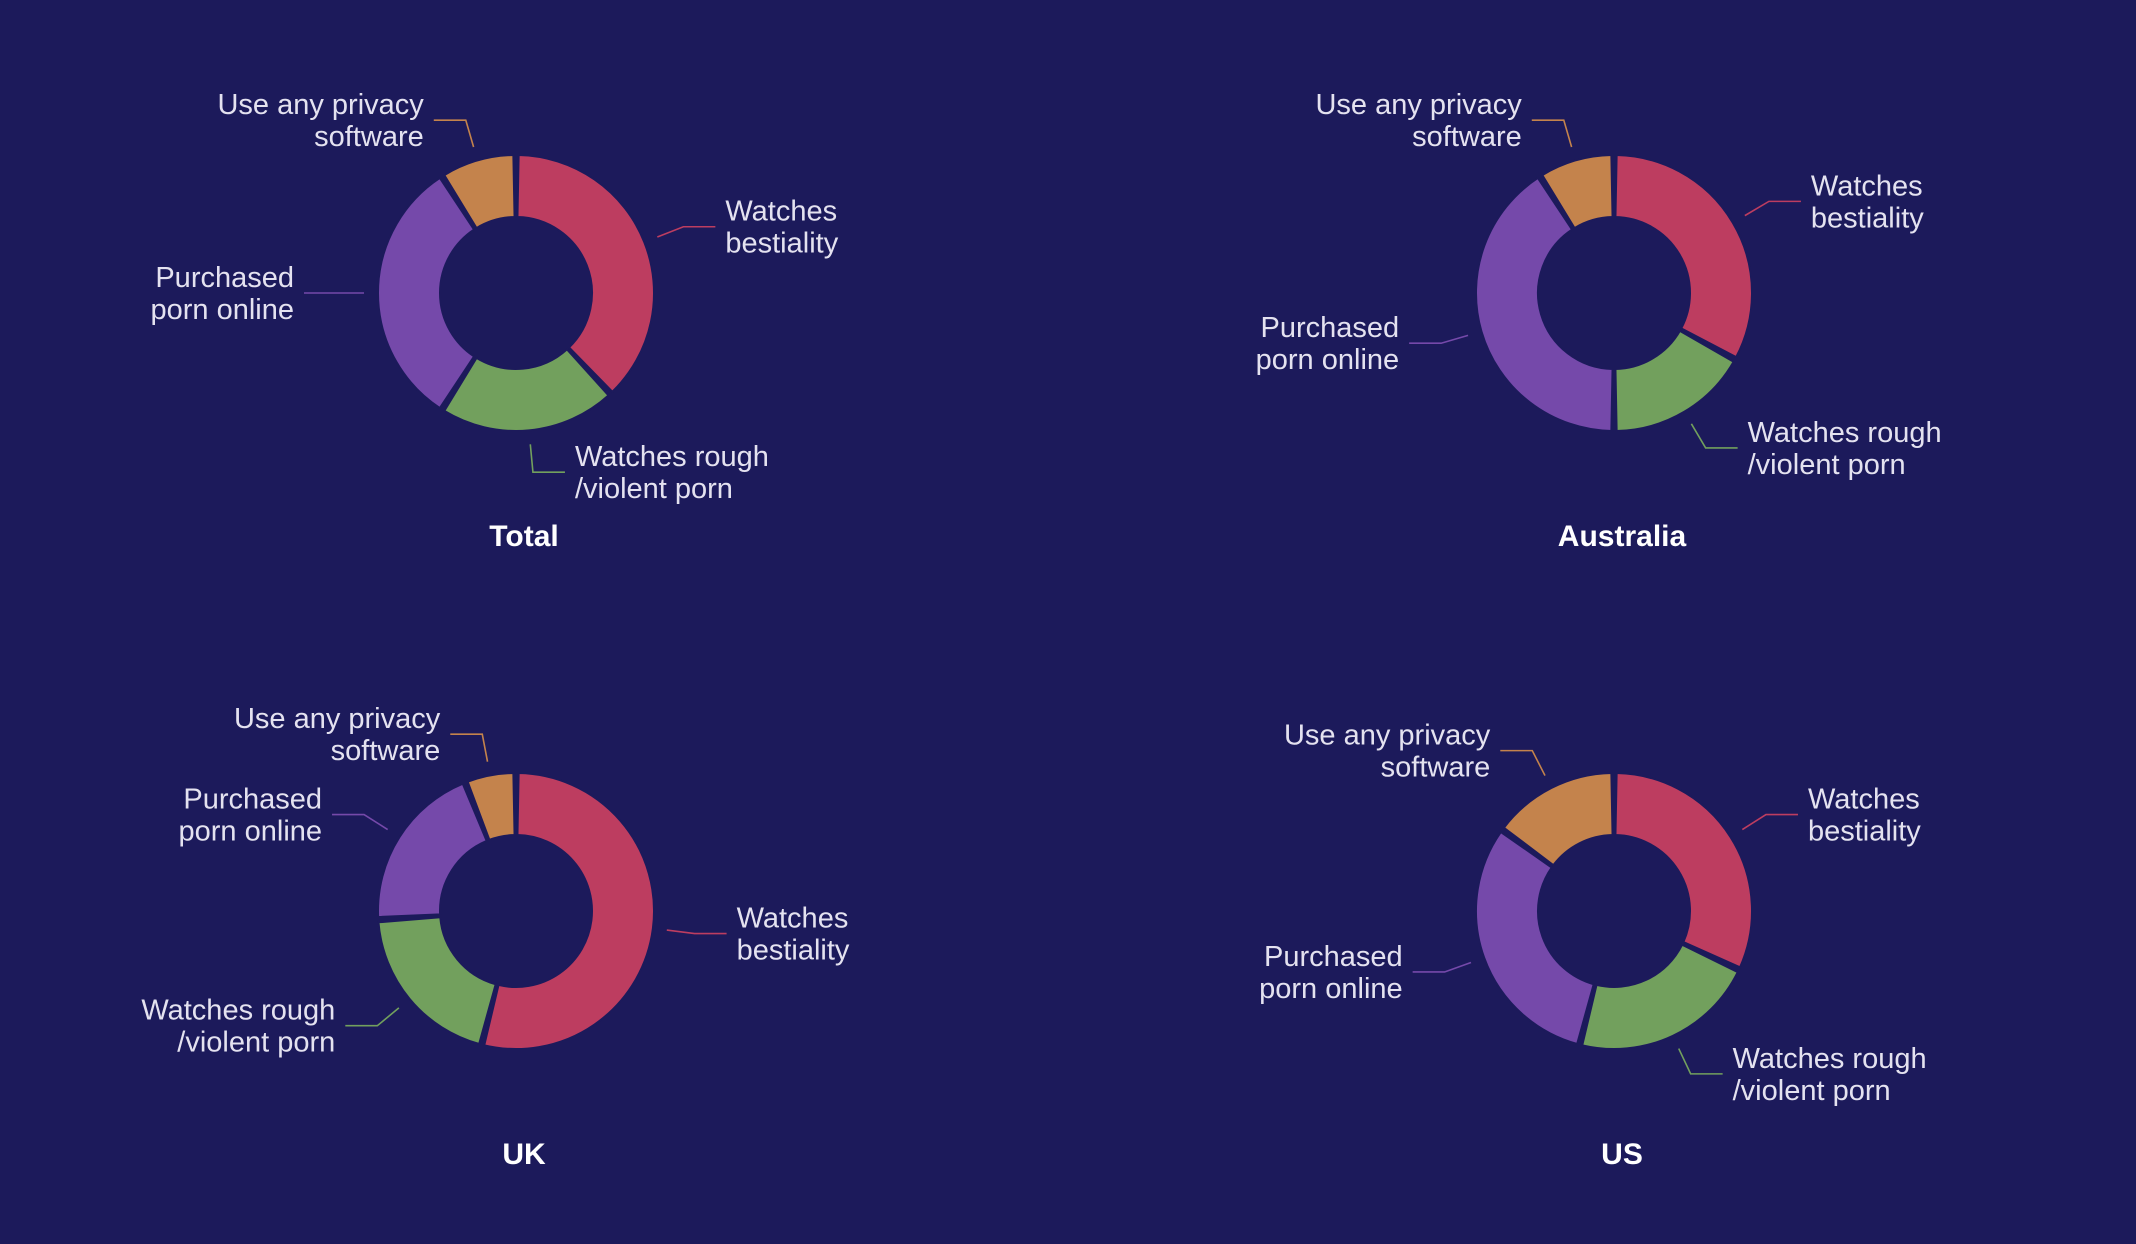  What do you see at coordinates (524, 1154) in the screenshot?
I see `chart-title-uk: UK` at bounding box center [524, 1154].